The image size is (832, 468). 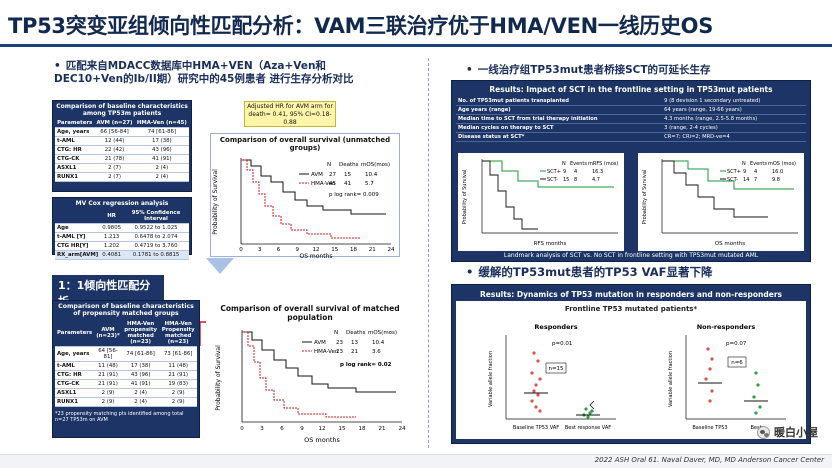 What do you see at coordinates (122, 237) in the screenshot?
I see `table-row: t-AML [Y] 1.213 0.6478 to 2.074` at bounding box center [122, 237].